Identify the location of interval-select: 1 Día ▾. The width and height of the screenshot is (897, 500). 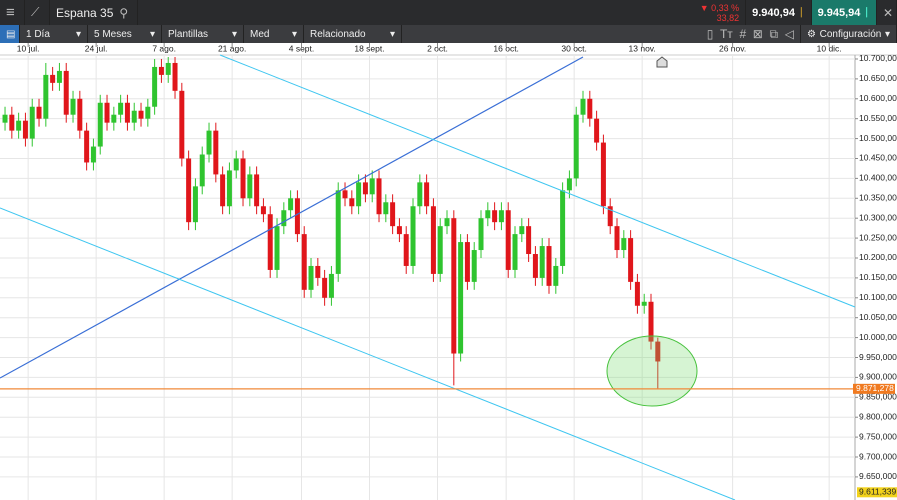
(54, 34).